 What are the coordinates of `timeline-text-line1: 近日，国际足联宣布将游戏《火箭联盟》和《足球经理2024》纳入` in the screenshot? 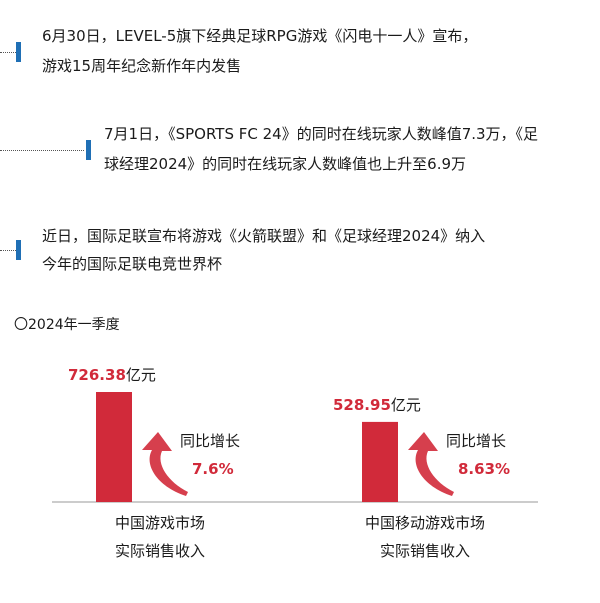 It's located at (264, 236).